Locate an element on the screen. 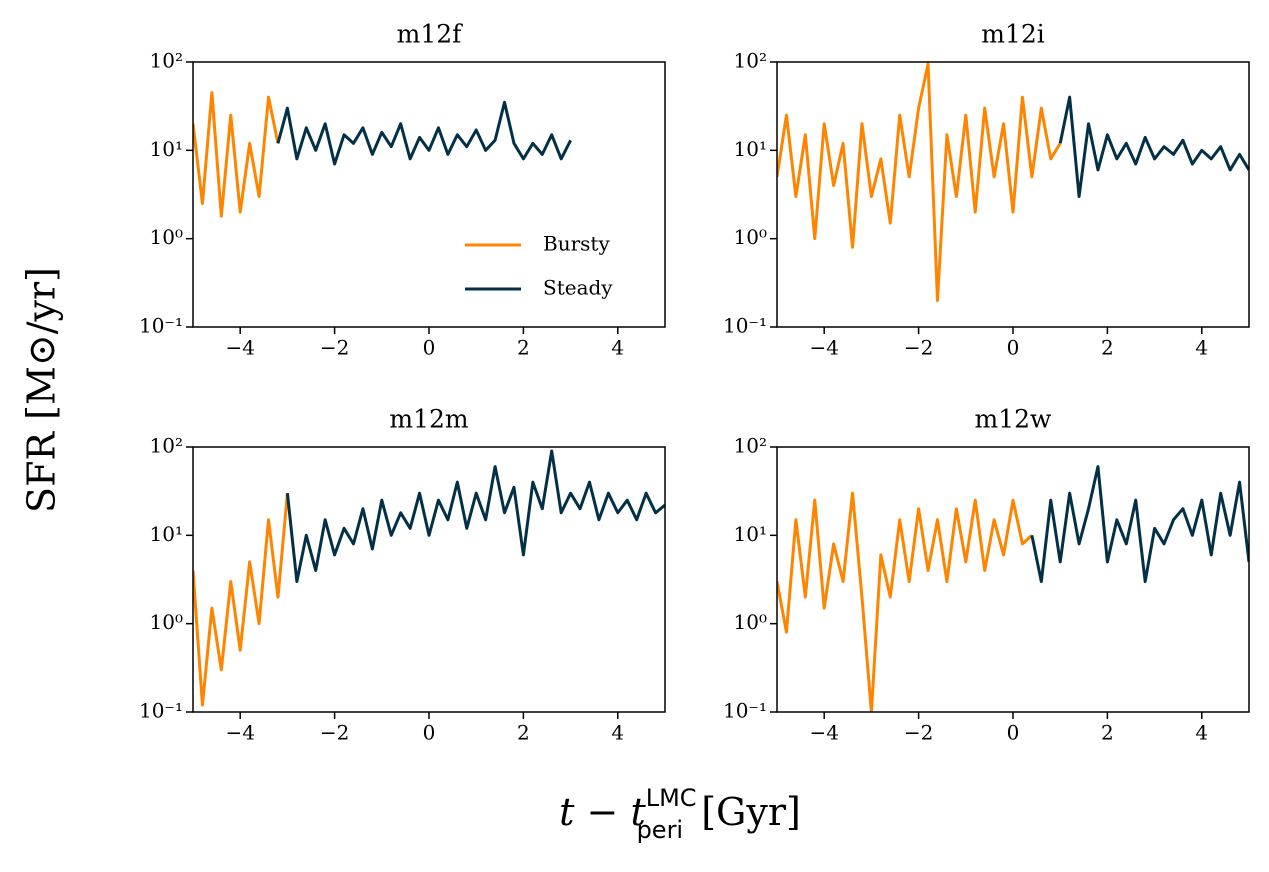 This screenshot has width=1269, height=872. panel-title: m12f is located at coordinates (430, 34).